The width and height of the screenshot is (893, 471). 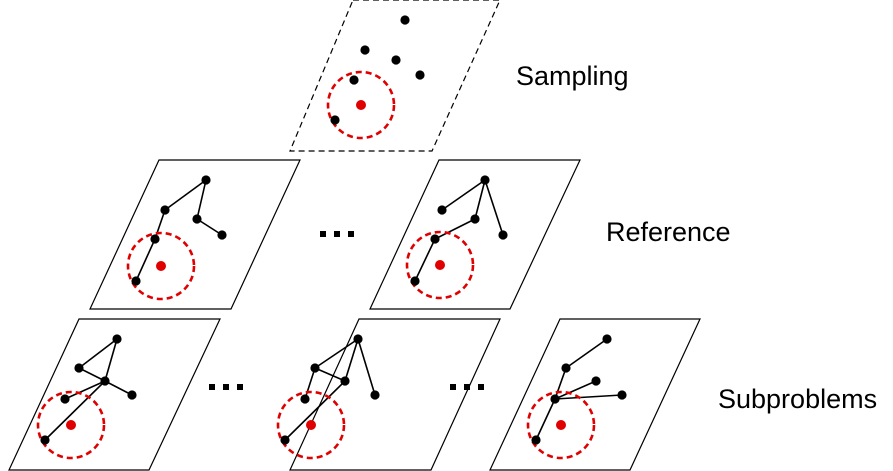 What do you see at coordinates (668, 232) in the screenshot?
I see `reference-label: Reference` at bounding box center [668, 232].